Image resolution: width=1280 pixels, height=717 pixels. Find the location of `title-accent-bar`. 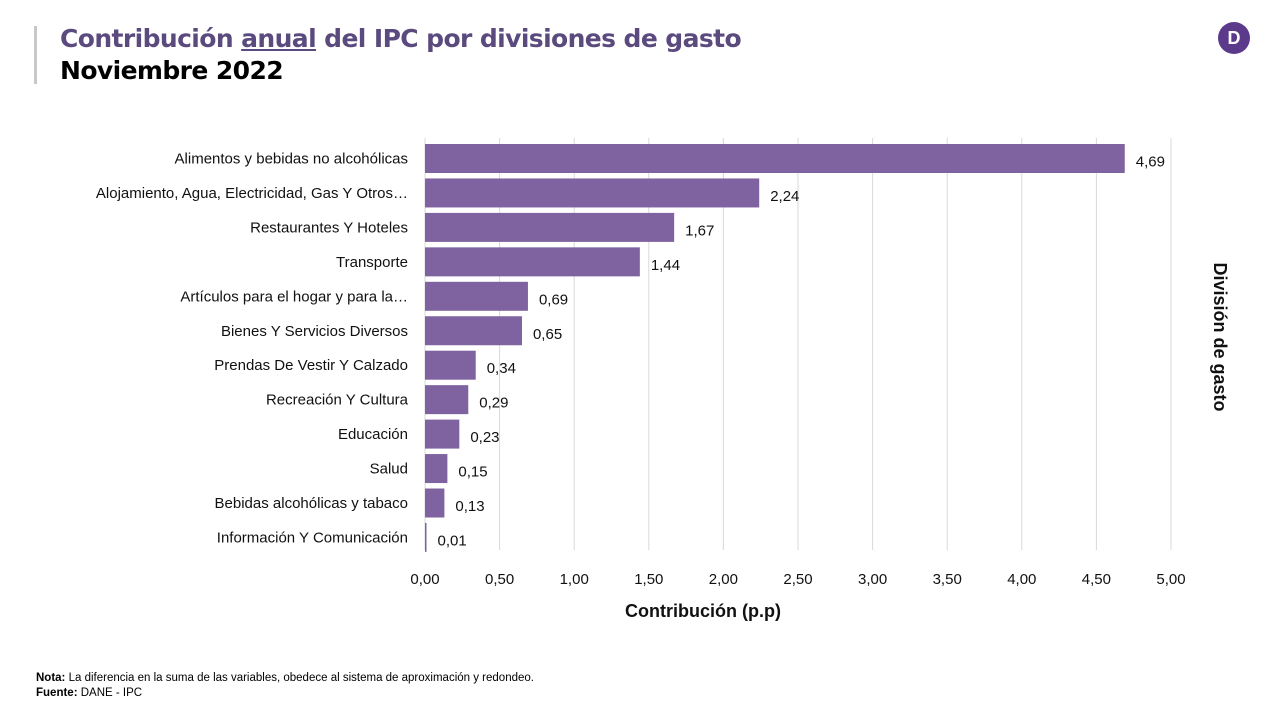

title-accent-bar is located at coordinates (35, 55).